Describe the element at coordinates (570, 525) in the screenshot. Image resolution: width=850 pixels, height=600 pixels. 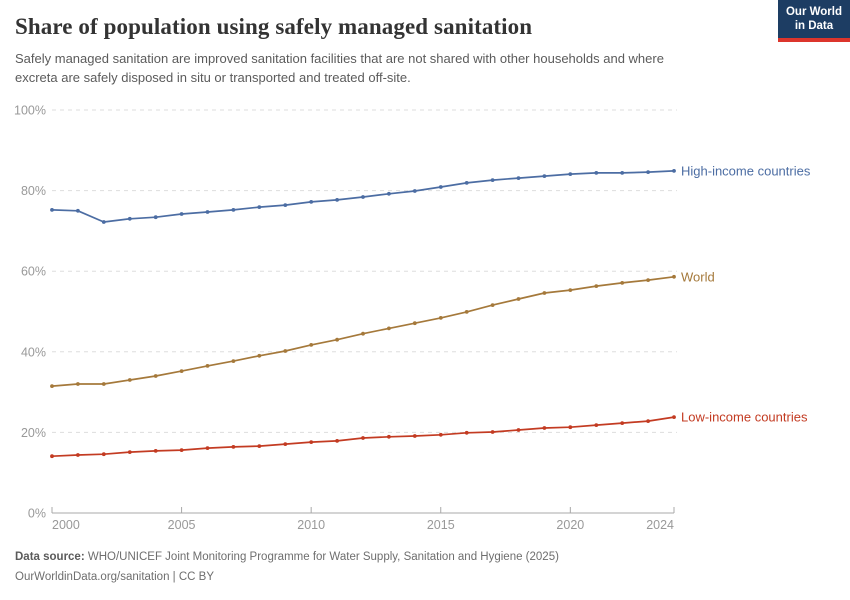
I see `x-tick-label-2020: 2020` at that location.